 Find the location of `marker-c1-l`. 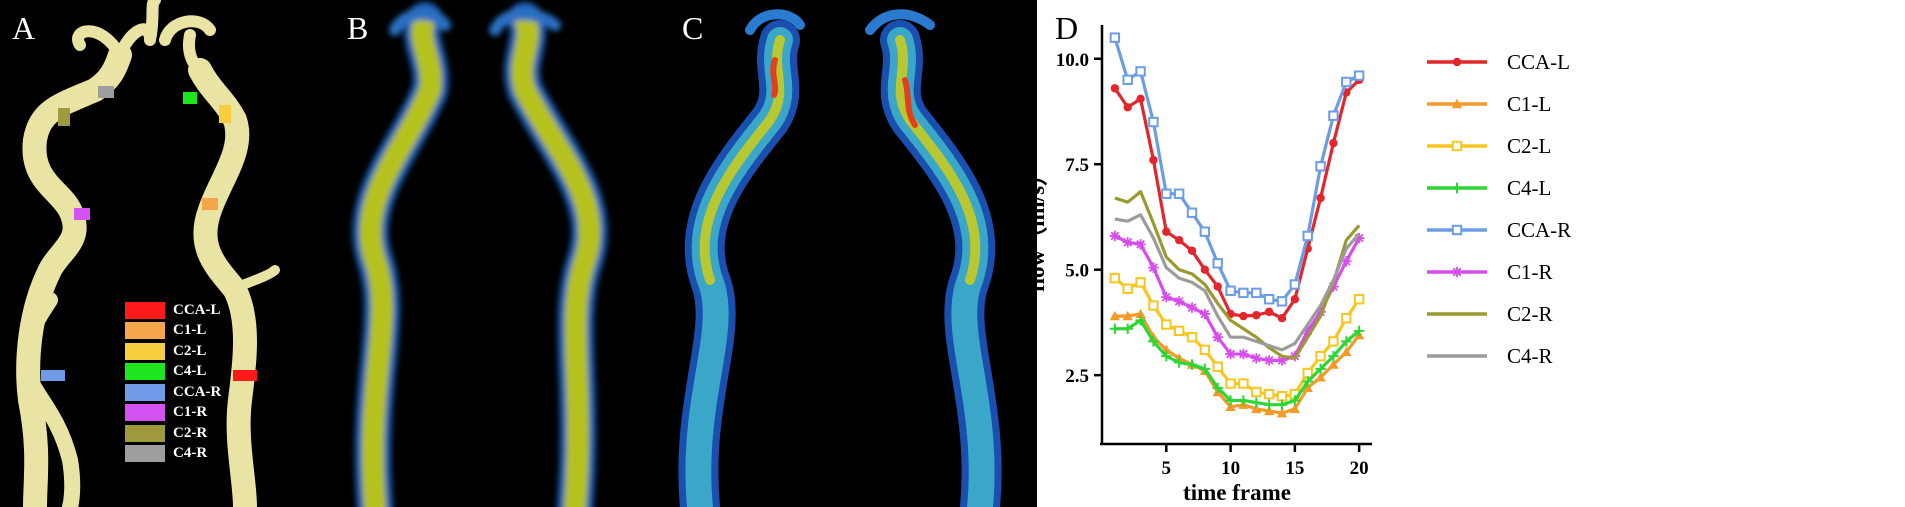

marker-c1-l is located at coordinates (210, 204).